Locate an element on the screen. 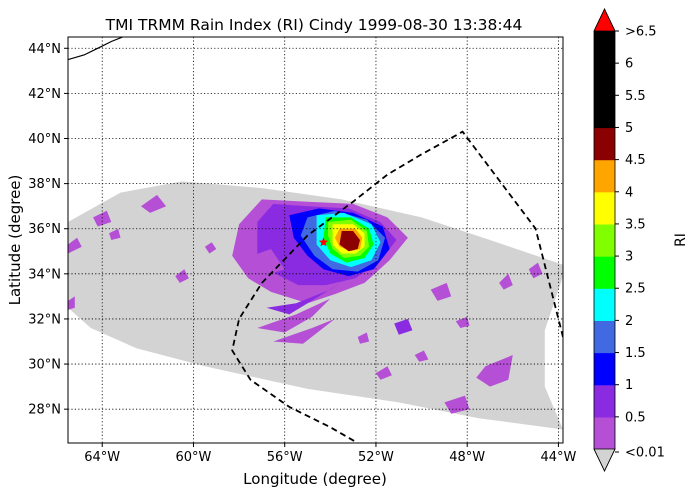  y-tick-label: 42°N is located at coordinates (44, 94).